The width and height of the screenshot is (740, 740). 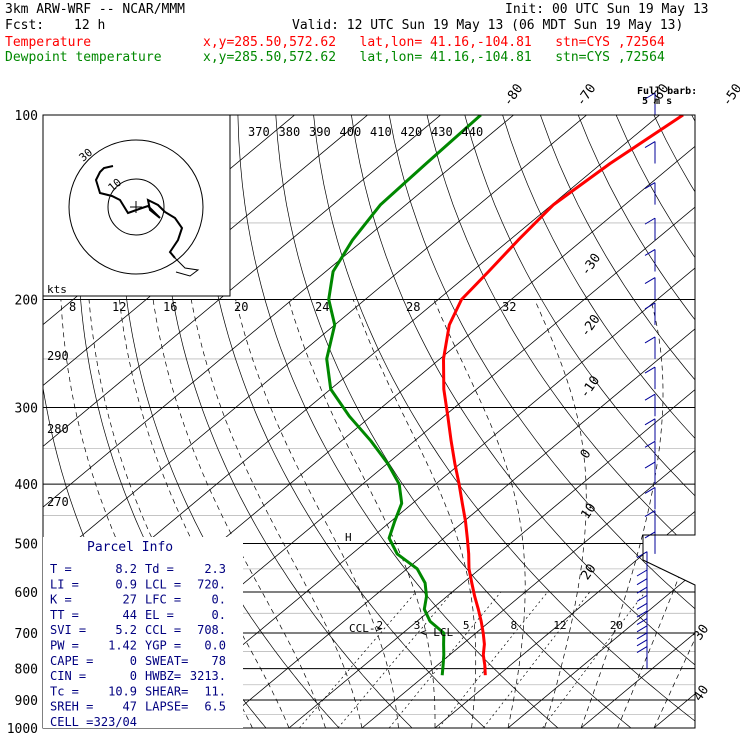 I want to click on hodograph-speed-label: 8, so click(x=72, y=307).